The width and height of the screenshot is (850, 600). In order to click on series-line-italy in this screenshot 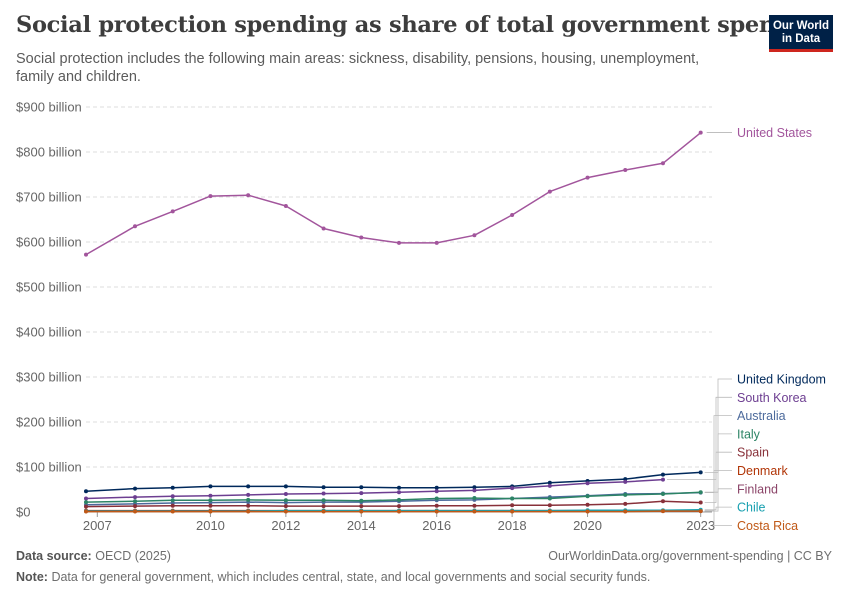, I will do `click(393, 497)`.